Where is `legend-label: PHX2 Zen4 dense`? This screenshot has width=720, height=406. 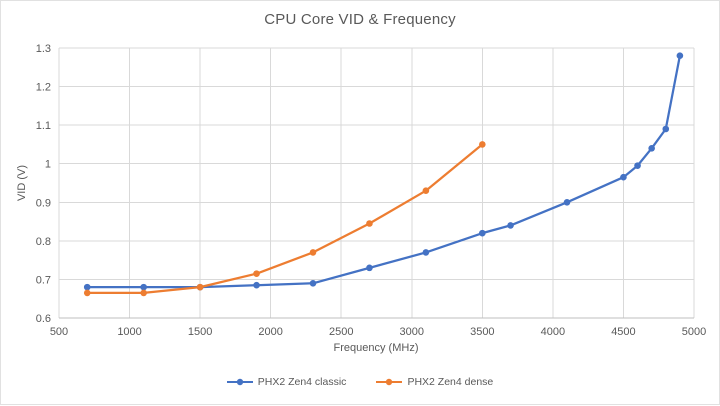
legend-label: PHX2 Zen4 dense is located at coordinates (450, 382).